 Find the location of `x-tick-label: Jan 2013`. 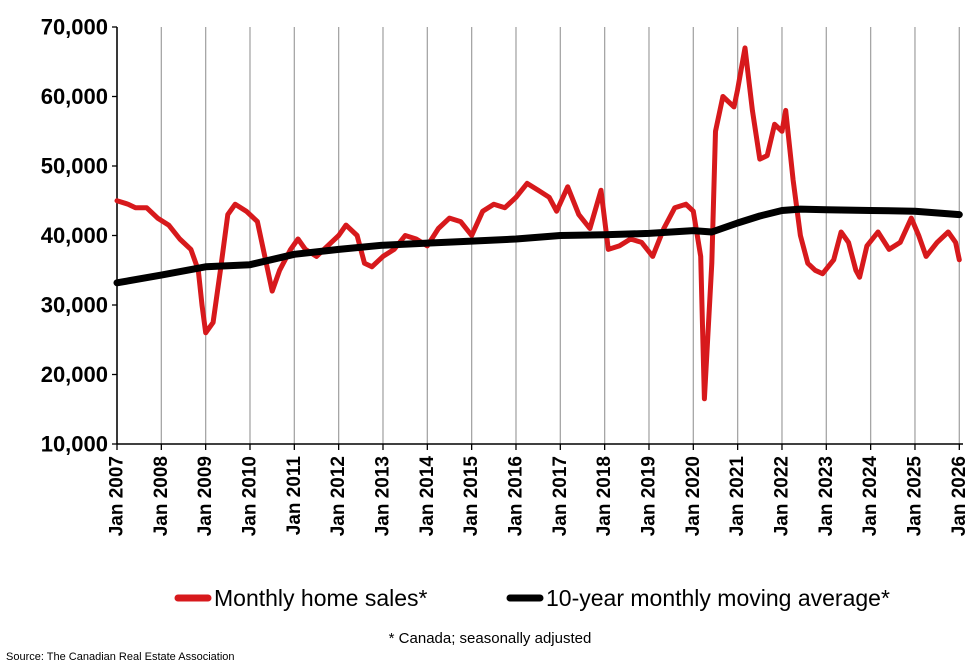

x-tick-label: Jan 2013 is located at coordinates (382, 496).